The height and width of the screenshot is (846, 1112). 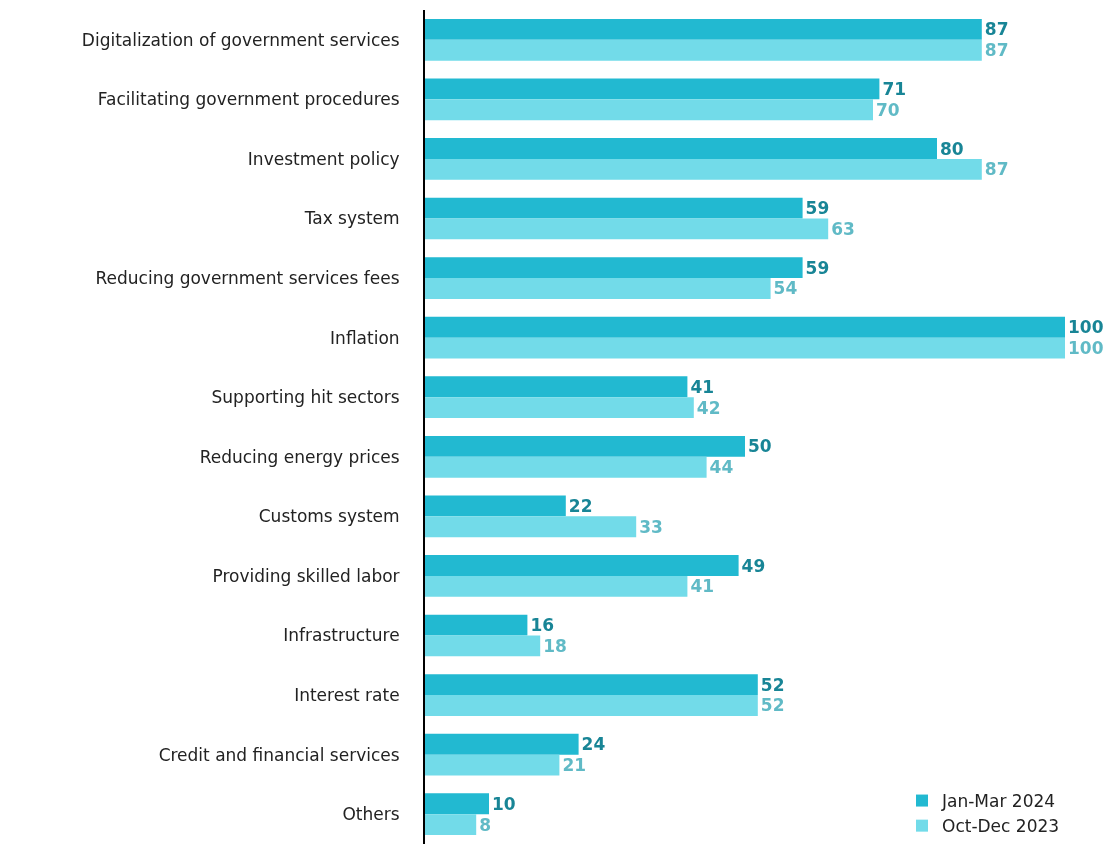 What do you see at coordinates (998, 801) in the screenshot?
I see `legend-label: Jan-Mar 2024` at bounding box center [998, 801].